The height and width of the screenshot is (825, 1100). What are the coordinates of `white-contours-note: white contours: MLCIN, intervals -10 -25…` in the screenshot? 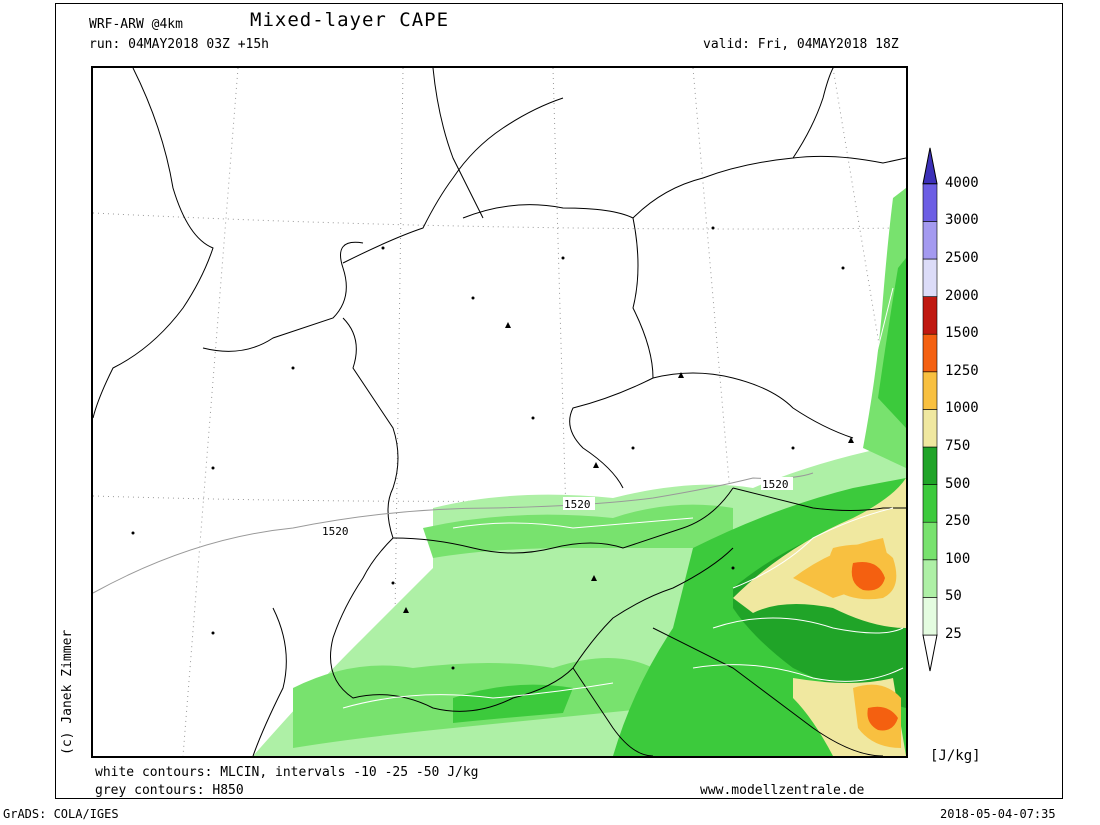 It's located at (287, 772).